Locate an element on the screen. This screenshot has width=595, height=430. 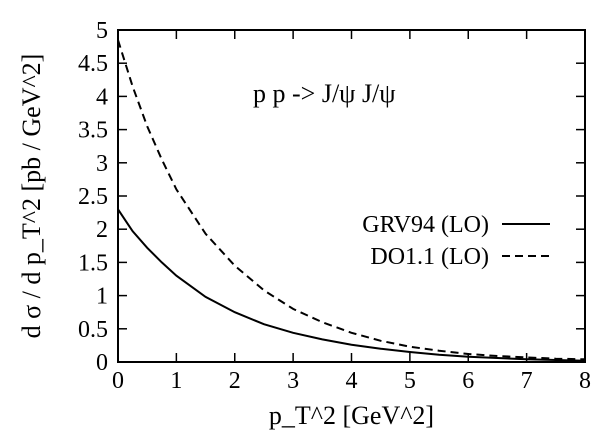
y-tick-label: 2.5 is located at coordinates (93, 197).